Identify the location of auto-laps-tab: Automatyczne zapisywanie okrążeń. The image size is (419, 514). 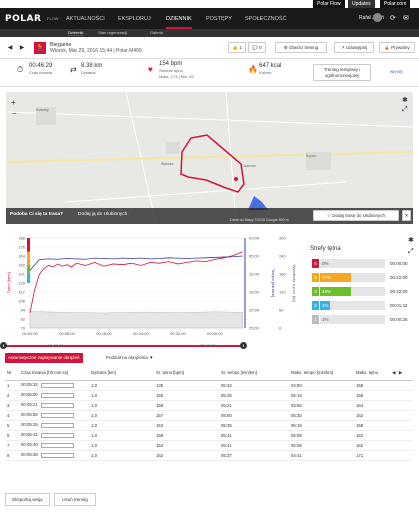
(44, 358).